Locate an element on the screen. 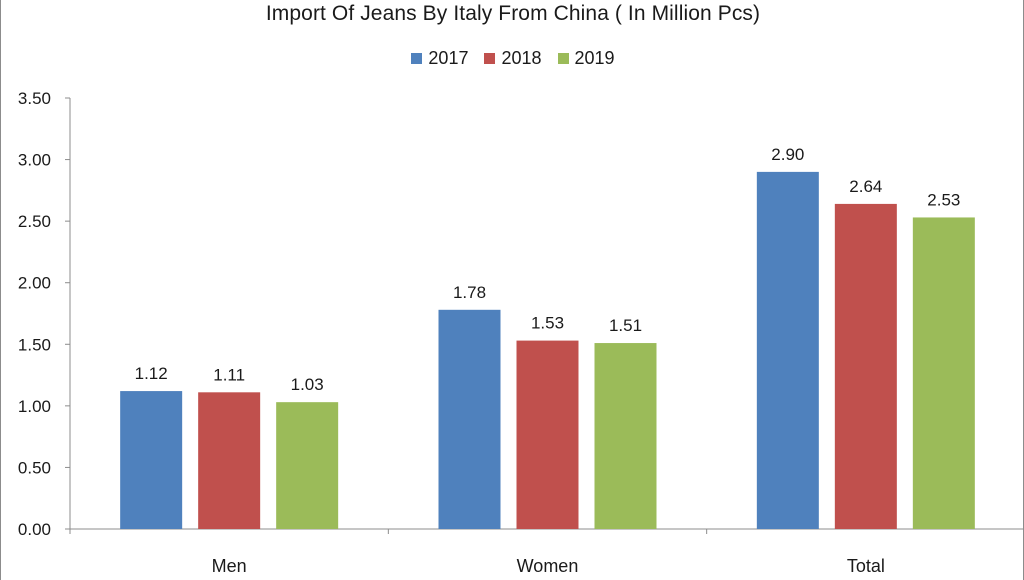 The width and height of the screenshot is (1024, 580). x-tick-label: Total is located at coordinates (866, 566).